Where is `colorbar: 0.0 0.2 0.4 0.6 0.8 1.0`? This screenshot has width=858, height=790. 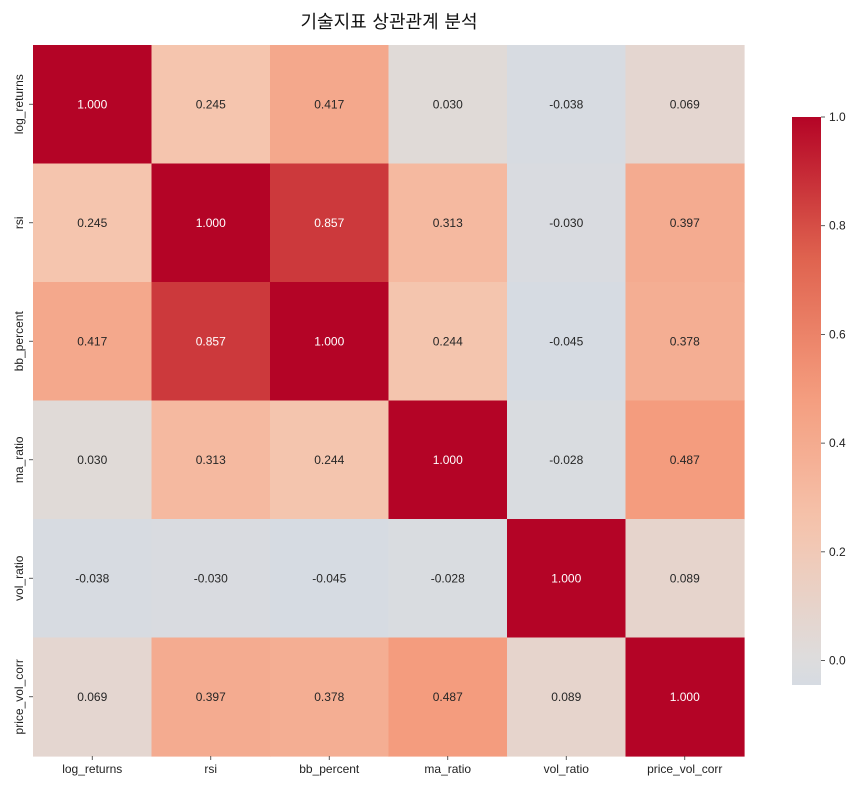
colorbar: 0.0 0.2 0.4 0.6 0.8 1.0 is located at coordinates (819, 397).